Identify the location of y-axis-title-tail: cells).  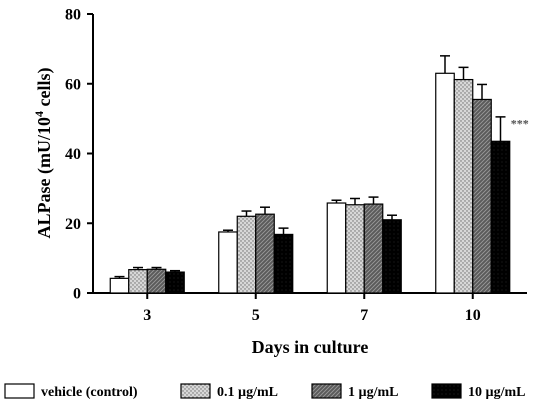
(44, 89).